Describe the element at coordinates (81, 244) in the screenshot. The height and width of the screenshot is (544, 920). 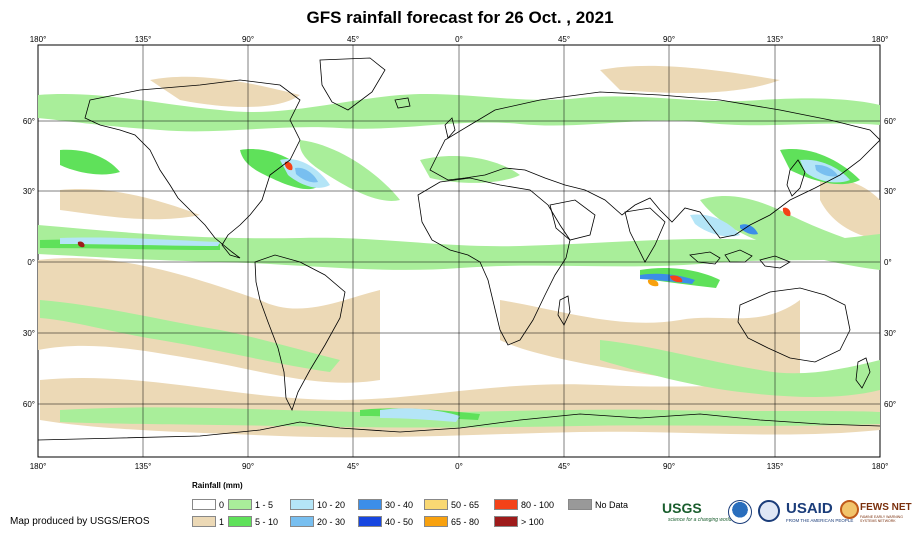
I see `rain-field-over-100mm` at that location.